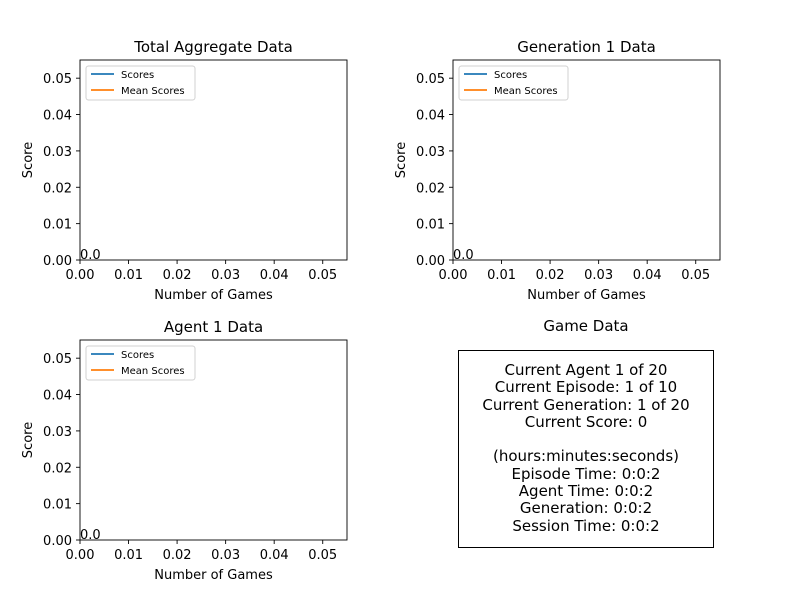  I want to click on info-line-agent-time: Agent Time: 0:0:2, so click(586, 491).